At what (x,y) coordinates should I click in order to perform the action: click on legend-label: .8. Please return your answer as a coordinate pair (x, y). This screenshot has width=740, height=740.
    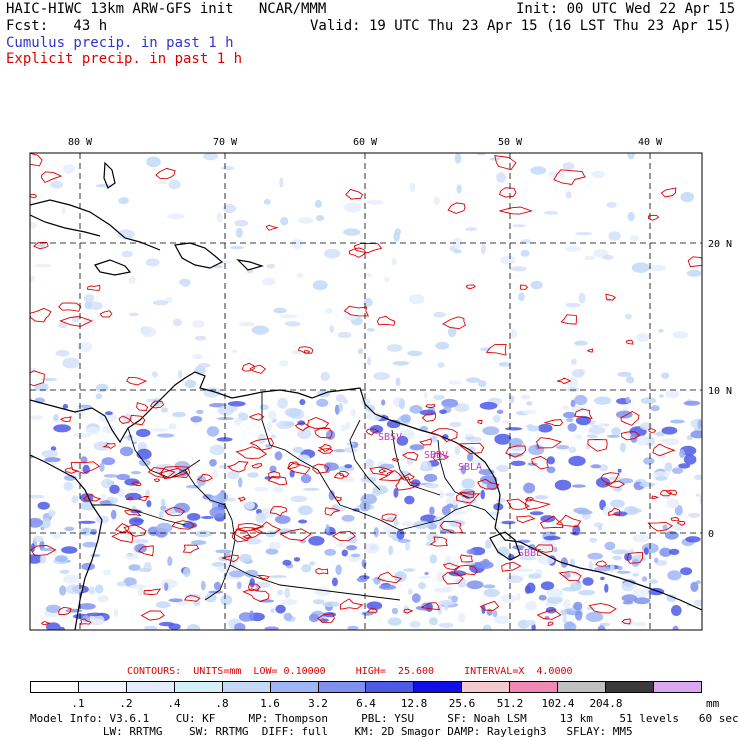
    Looking at the image, I should click on (222, 703).